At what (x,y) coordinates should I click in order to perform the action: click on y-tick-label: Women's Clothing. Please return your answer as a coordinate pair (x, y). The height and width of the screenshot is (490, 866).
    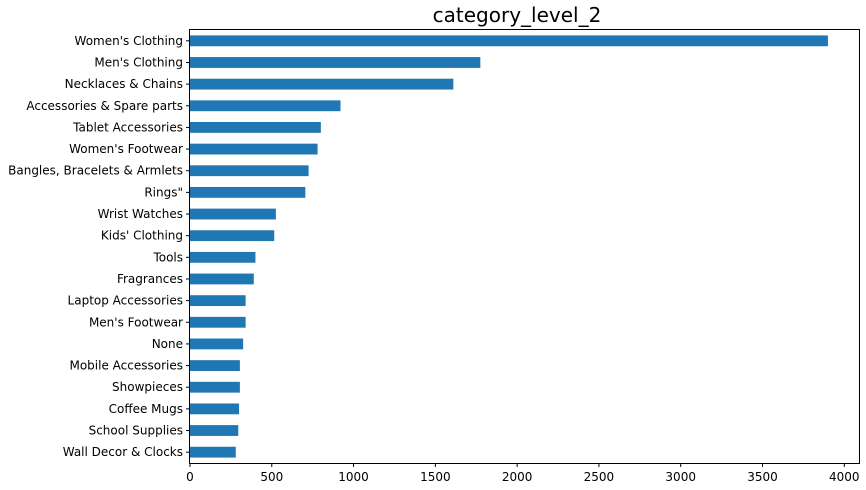
    Looking at the image, I should click on (129, 41).